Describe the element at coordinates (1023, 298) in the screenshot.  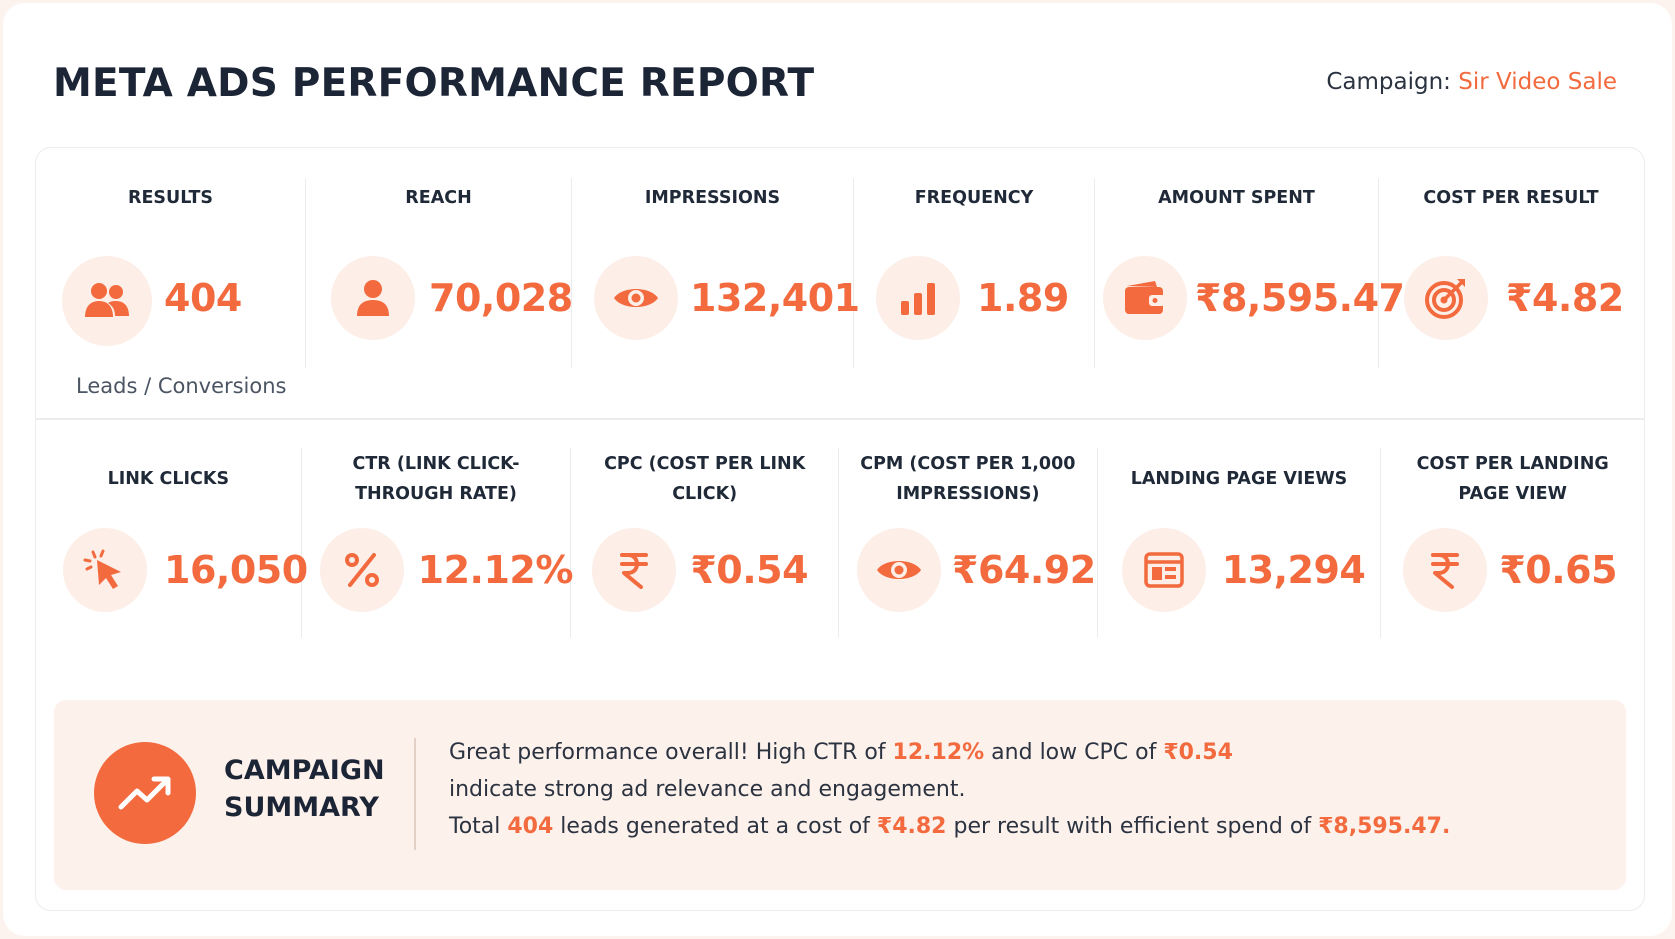
I see `metric-value: 1.89` at that location.